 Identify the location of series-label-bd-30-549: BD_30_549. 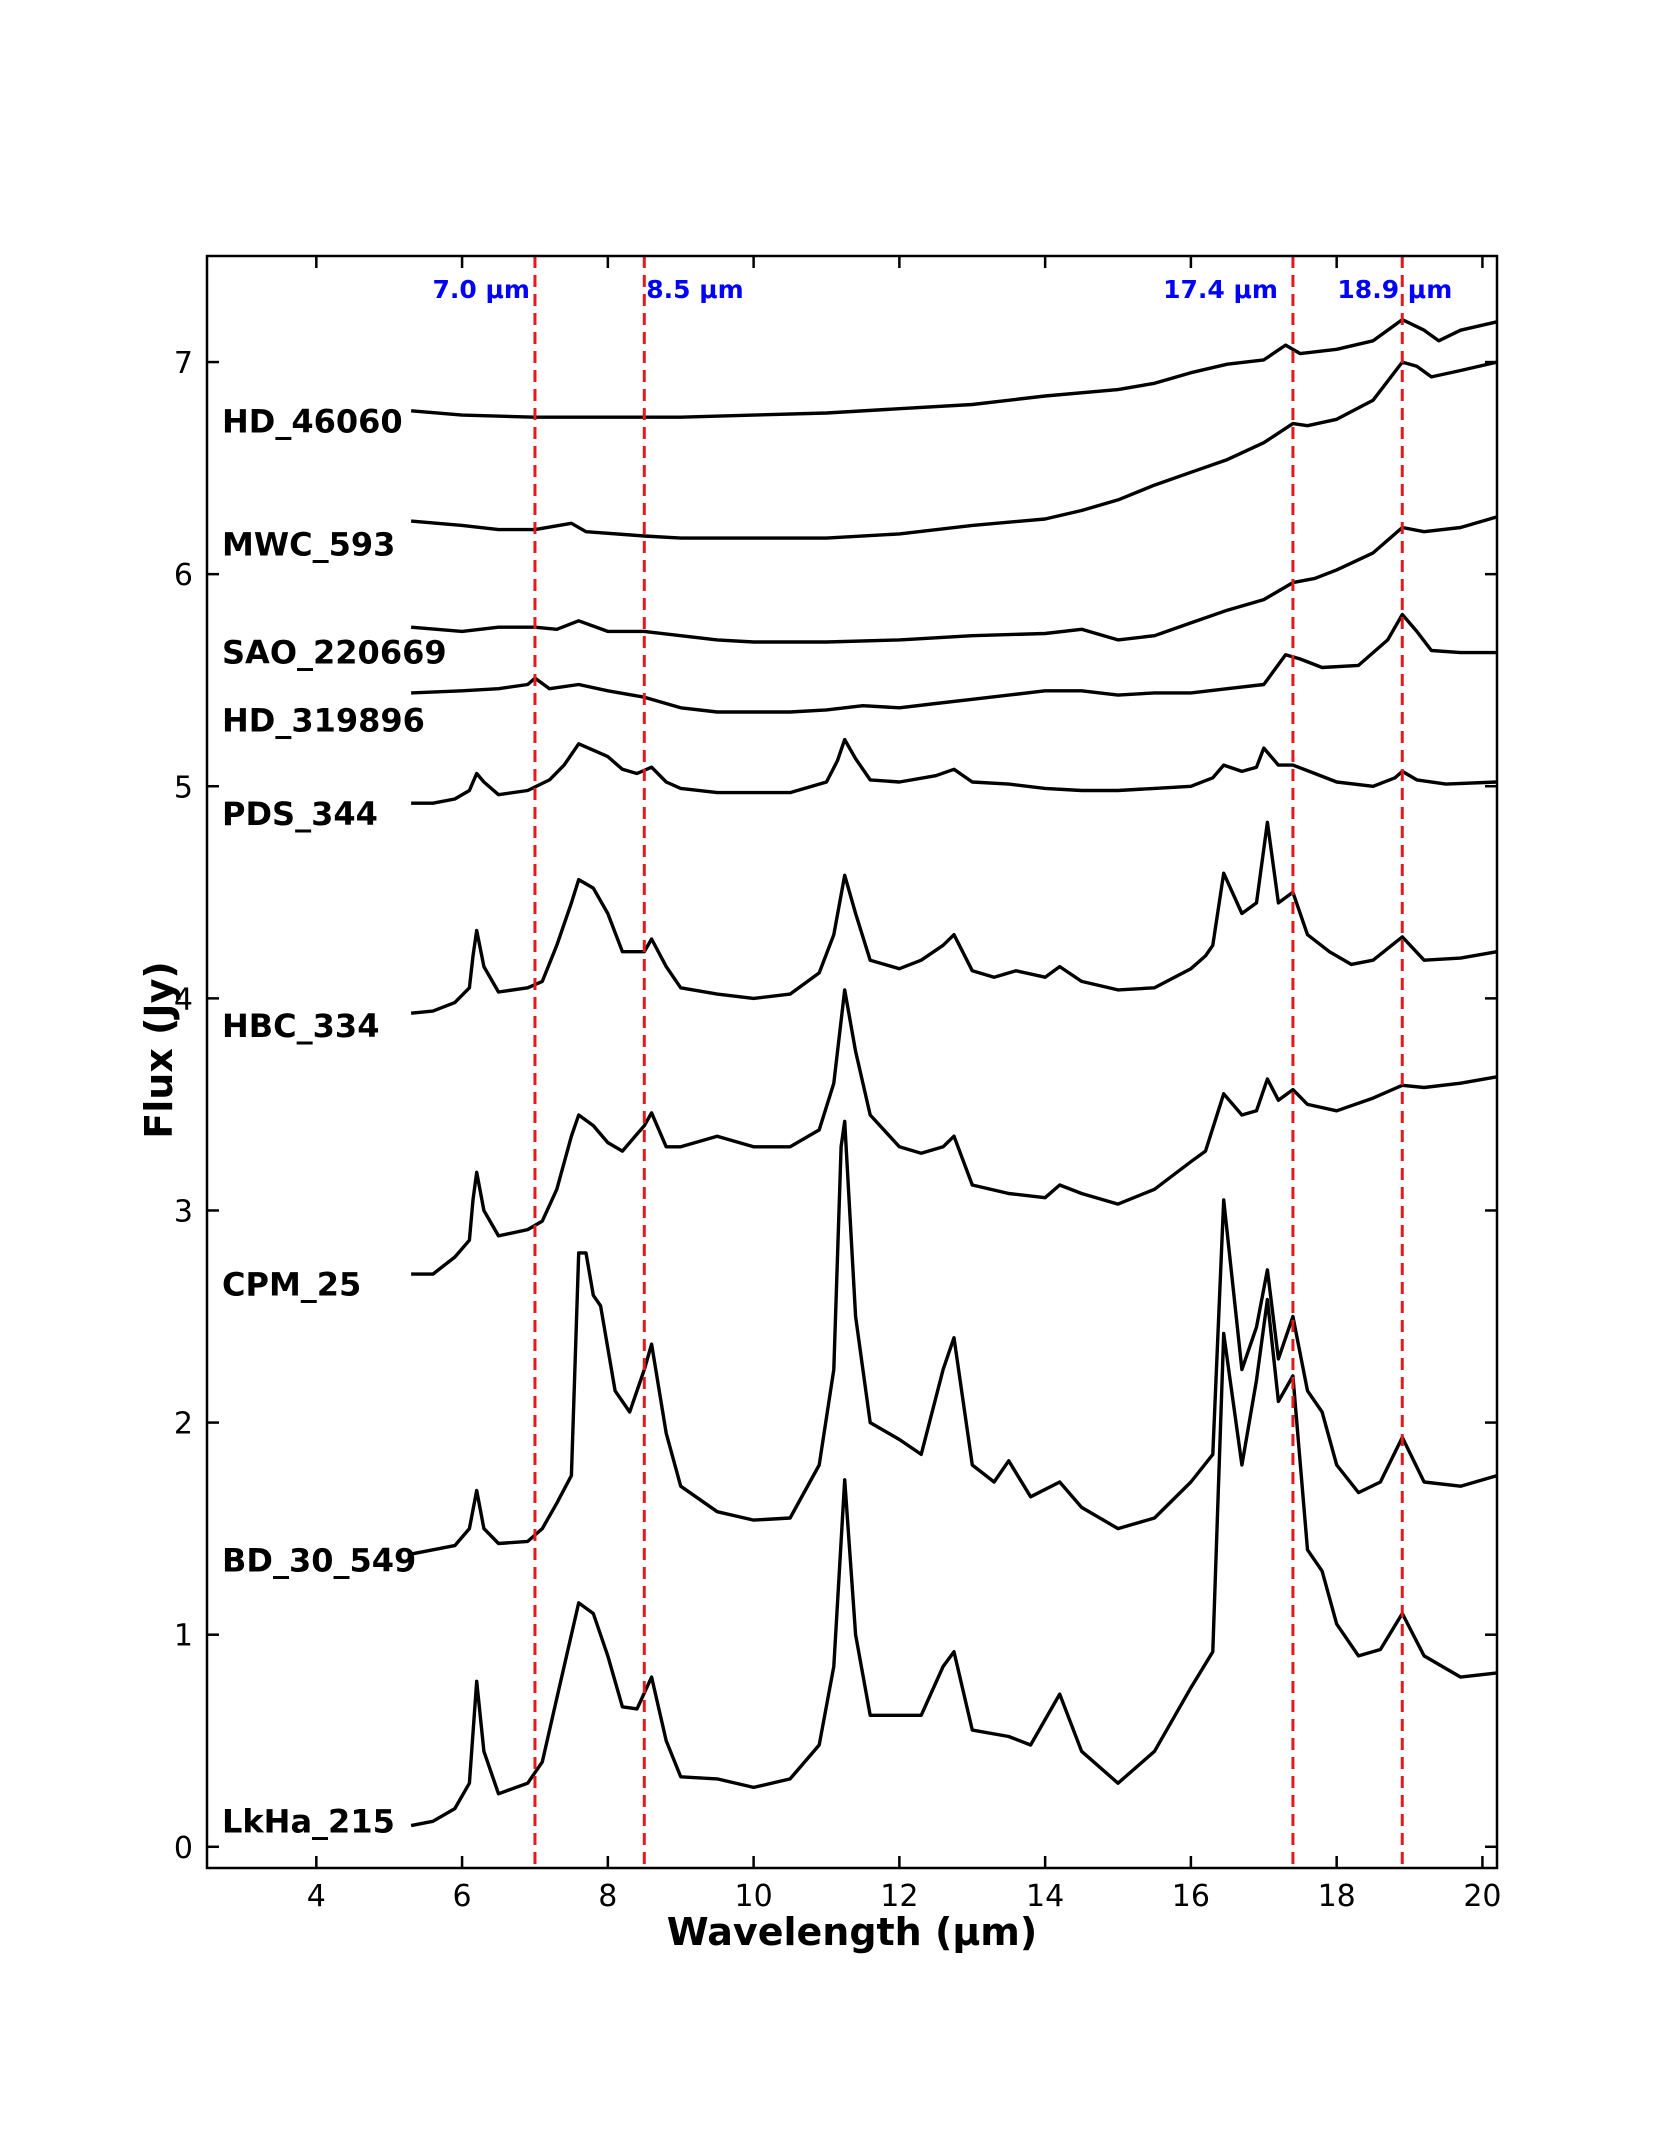
(319, 1560).